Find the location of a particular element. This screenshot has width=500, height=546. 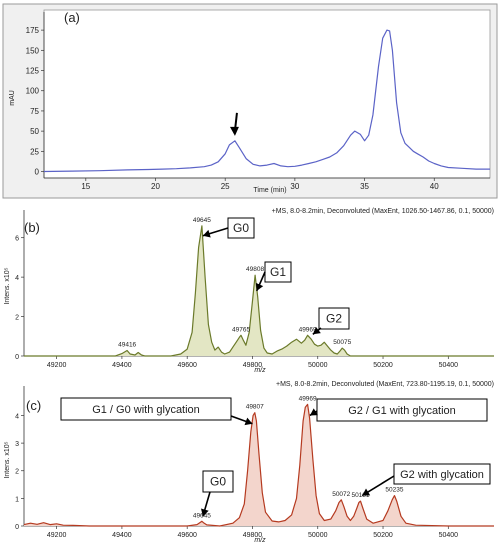

peak-label: 50235 is located at coordinates (394, 490).